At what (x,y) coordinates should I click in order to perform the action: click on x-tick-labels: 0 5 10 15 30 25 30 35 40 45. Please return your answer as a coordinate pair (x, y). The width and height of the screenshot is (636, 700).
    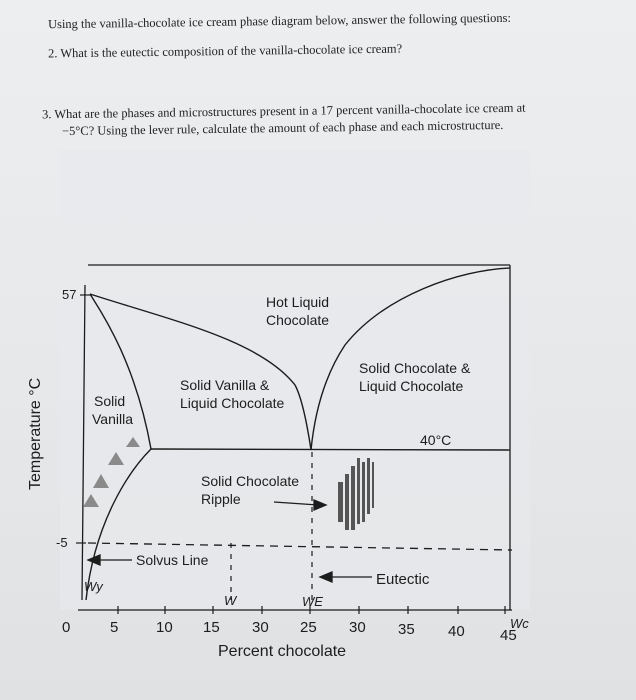
    Looking at the image, I should click on (289, 631).